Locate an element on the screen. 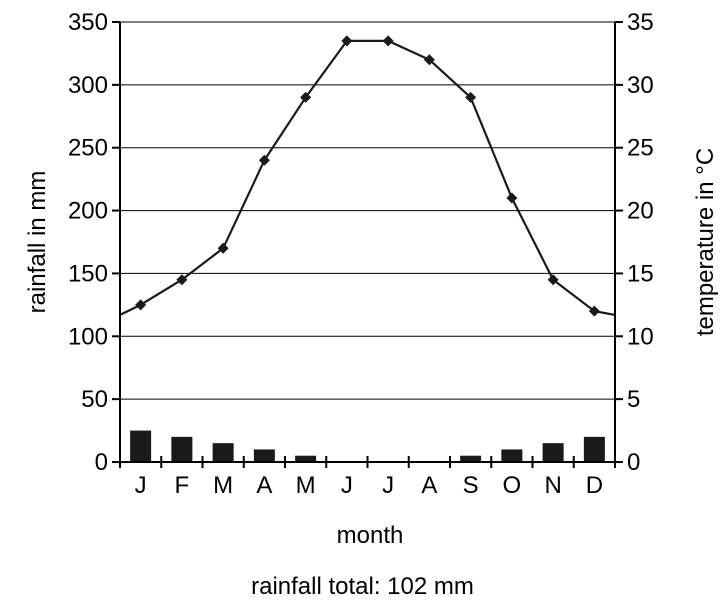 This screenshot has width=725, height=608. y-tick-label-right: 5 is located at coordinates (633, 399).